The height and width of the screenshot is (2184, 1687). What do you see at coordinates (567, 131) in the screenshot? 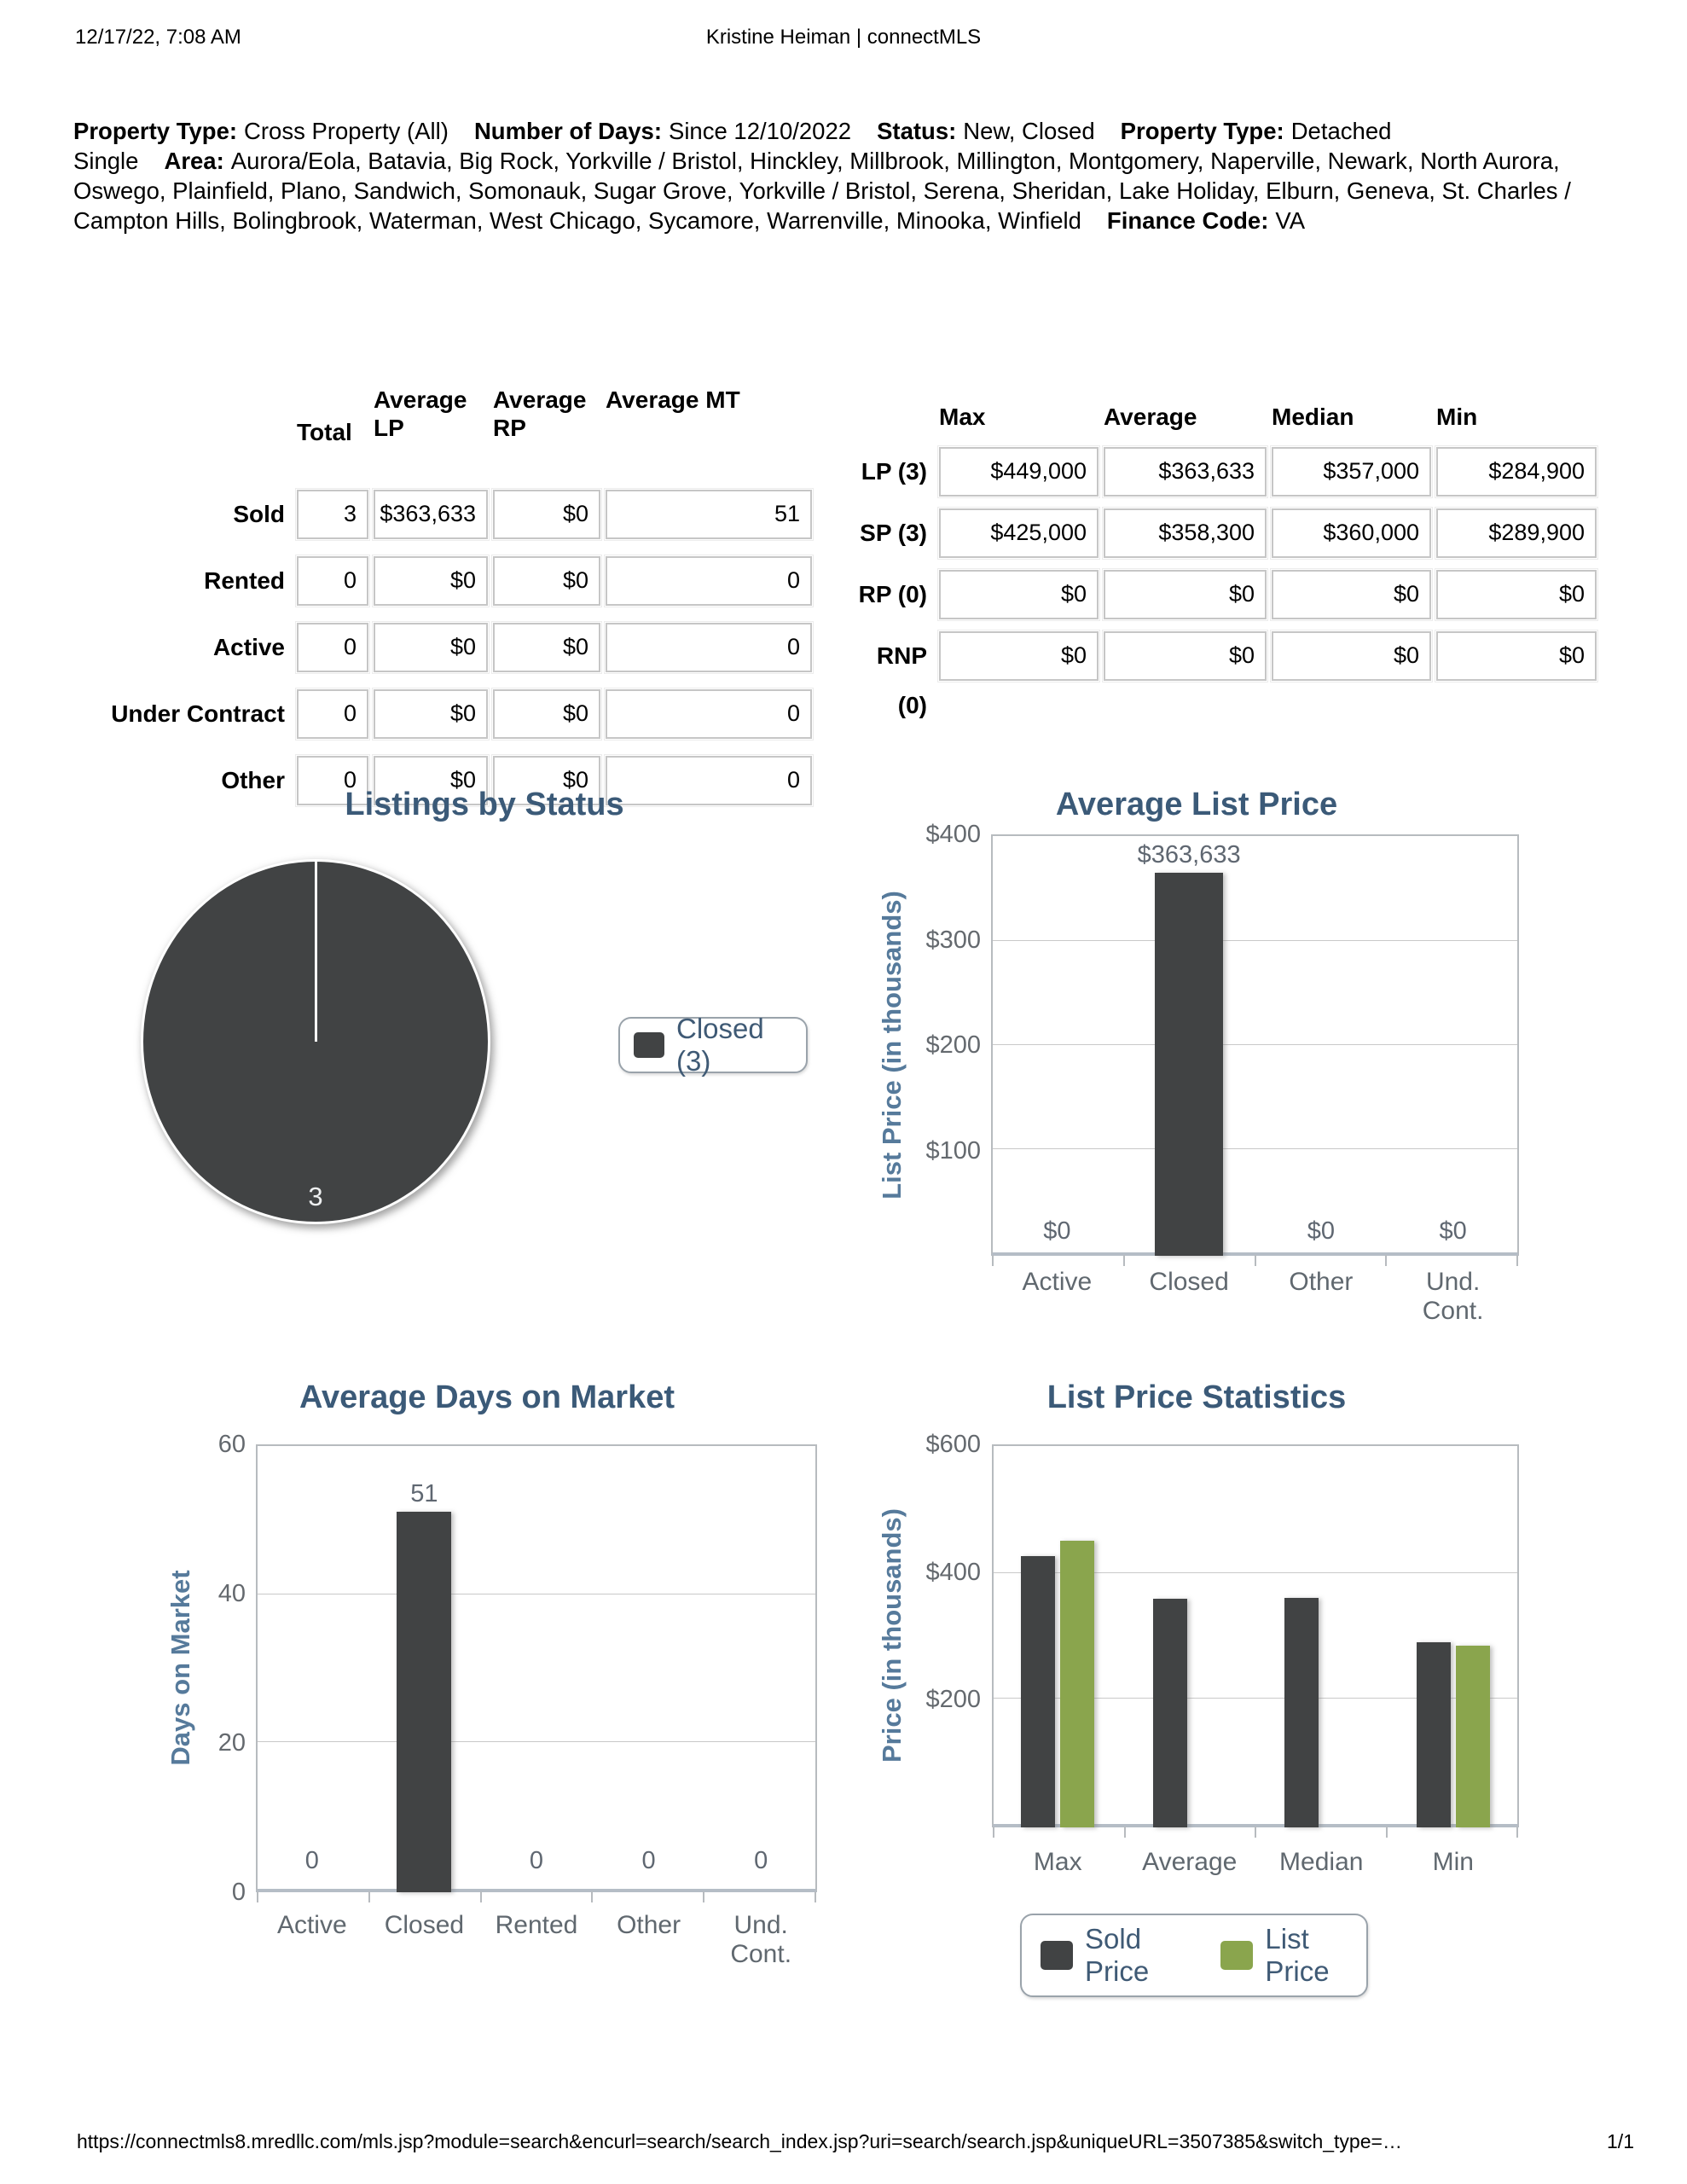
I see `criteria-label: Number of Days:` at bounding box center [567, 131].